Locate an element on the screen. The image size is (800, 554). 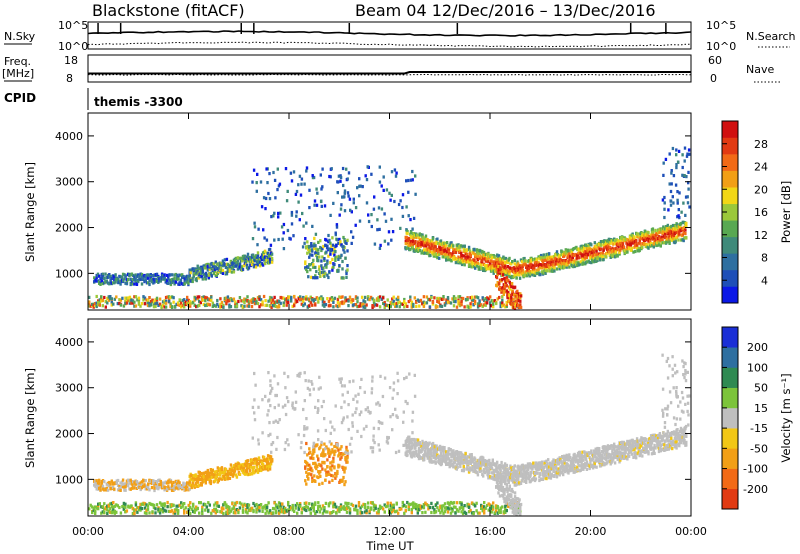
nave-label: Nave is located at coordinates (760, 69).